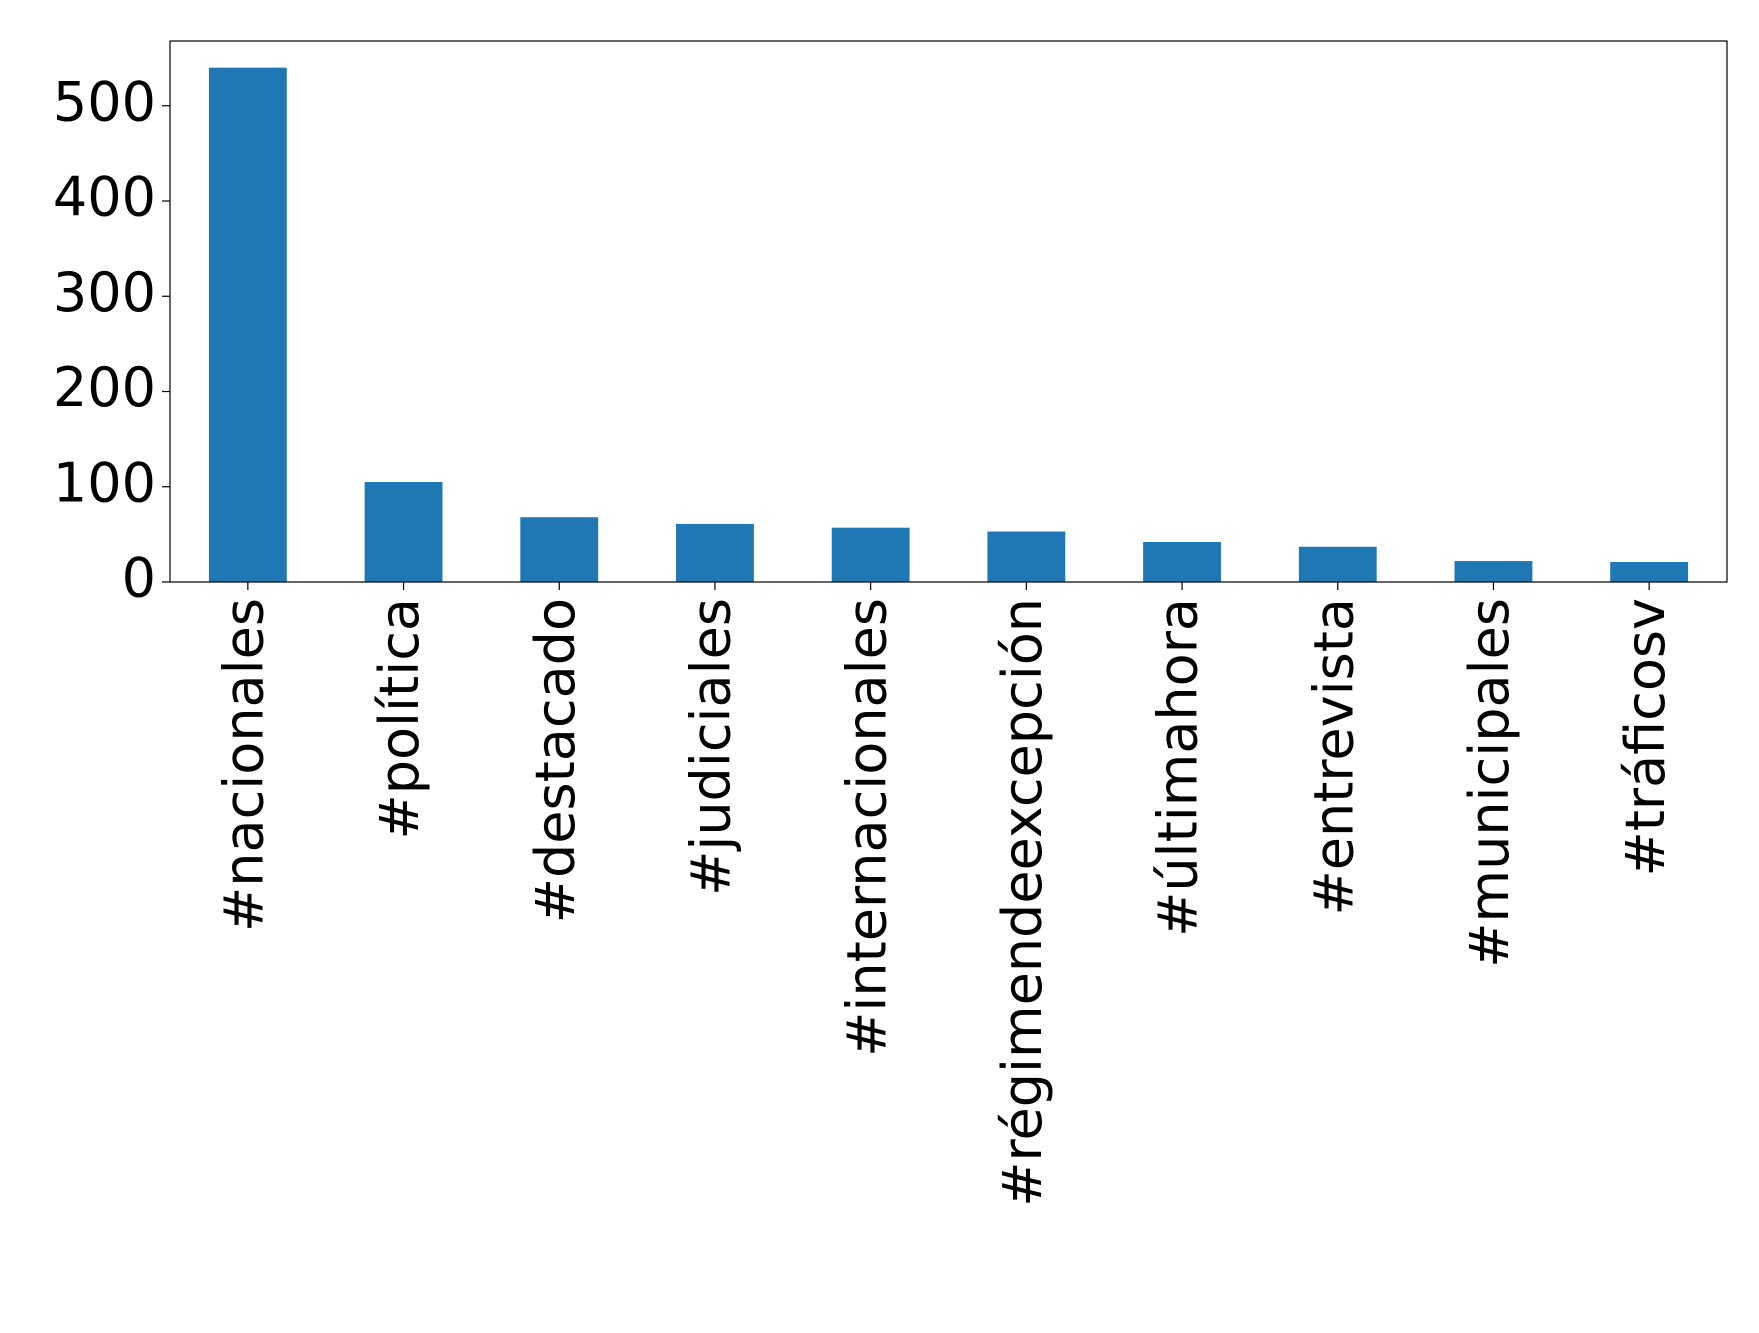 This screenshot has height=1333, width=1759. I want to click on x-tick-label: #tráficosv, so click(1645, 737).